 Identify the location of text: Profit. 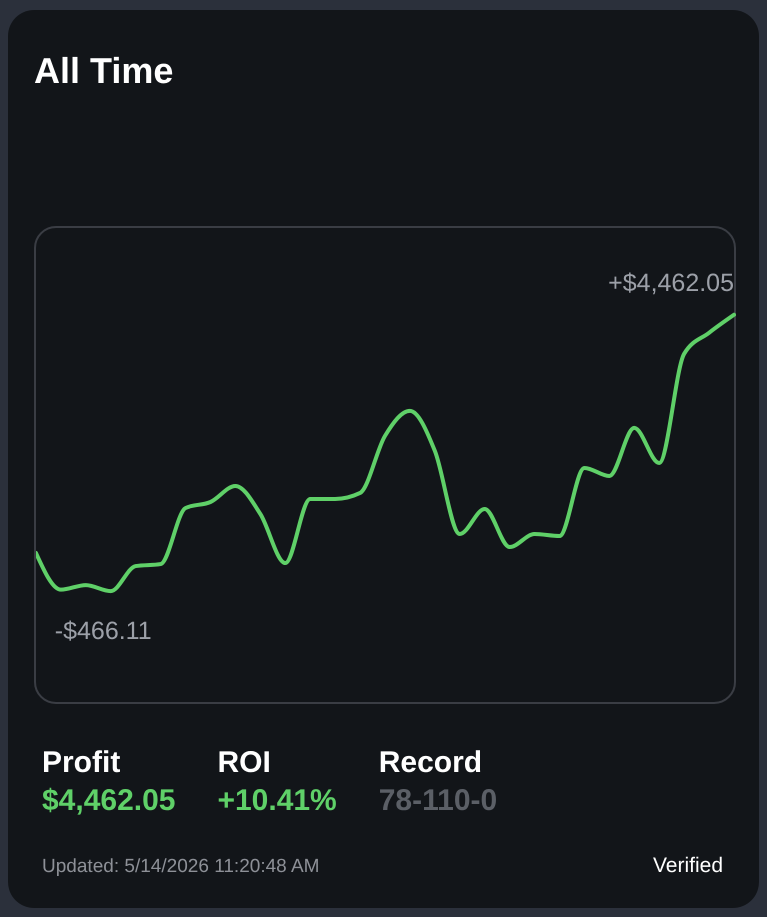
(82, 763).